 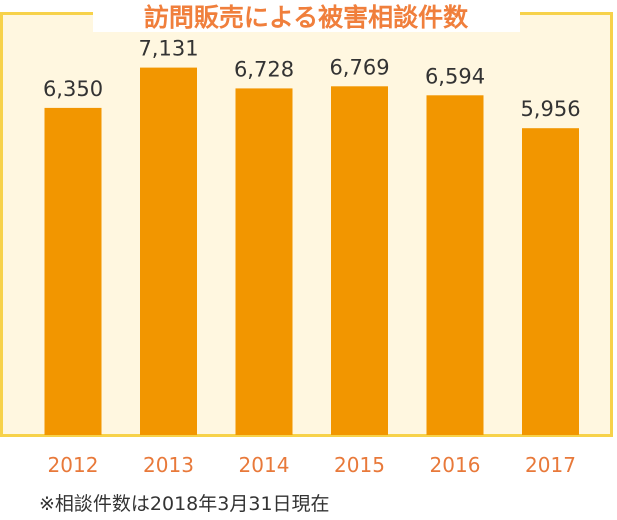 What do you see at coordinates (455, 465) in the screenshot?
I see `category-label-2016: 2016` at bounding box center [455, 465].